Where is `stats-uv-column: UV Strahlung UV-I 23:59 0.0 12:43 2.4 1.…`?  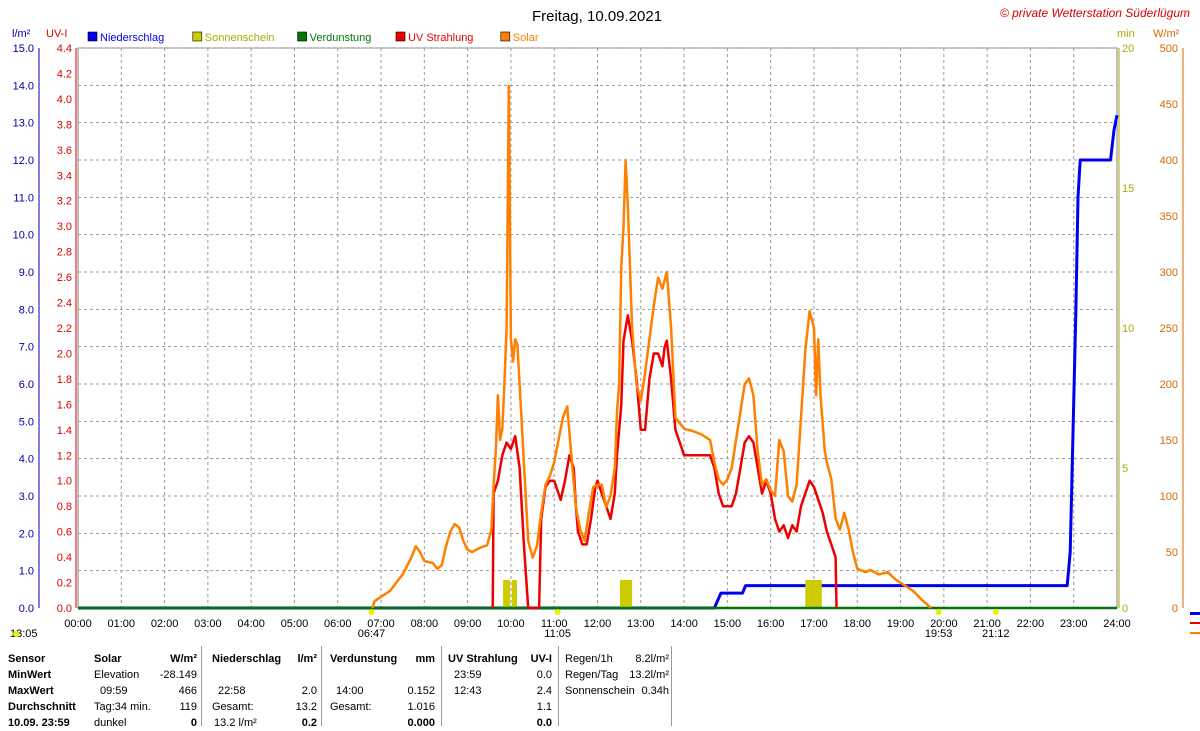
stats-uv-column: UV Strahlung UV-I 23:59 0.0 12:43 2.4 1.… is located at coordinates (500, 687).